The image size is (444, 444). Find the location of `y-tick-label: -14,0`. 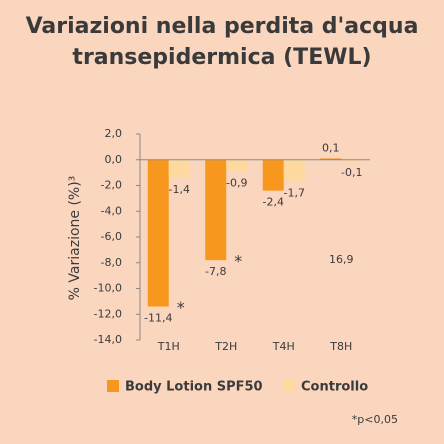

y-tick-label: -14,0 is located at coordinates (108, 339).